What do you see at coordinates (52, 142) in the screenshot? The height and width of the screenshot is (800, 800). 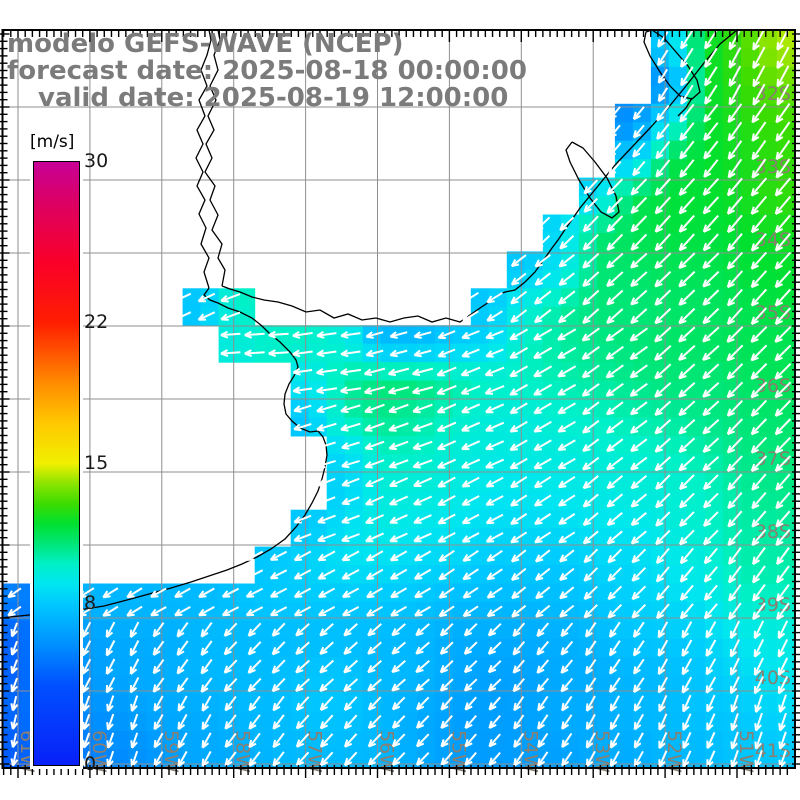 I see `colorbar-unit-label: [m/s]` at bounding box center [52, 142].